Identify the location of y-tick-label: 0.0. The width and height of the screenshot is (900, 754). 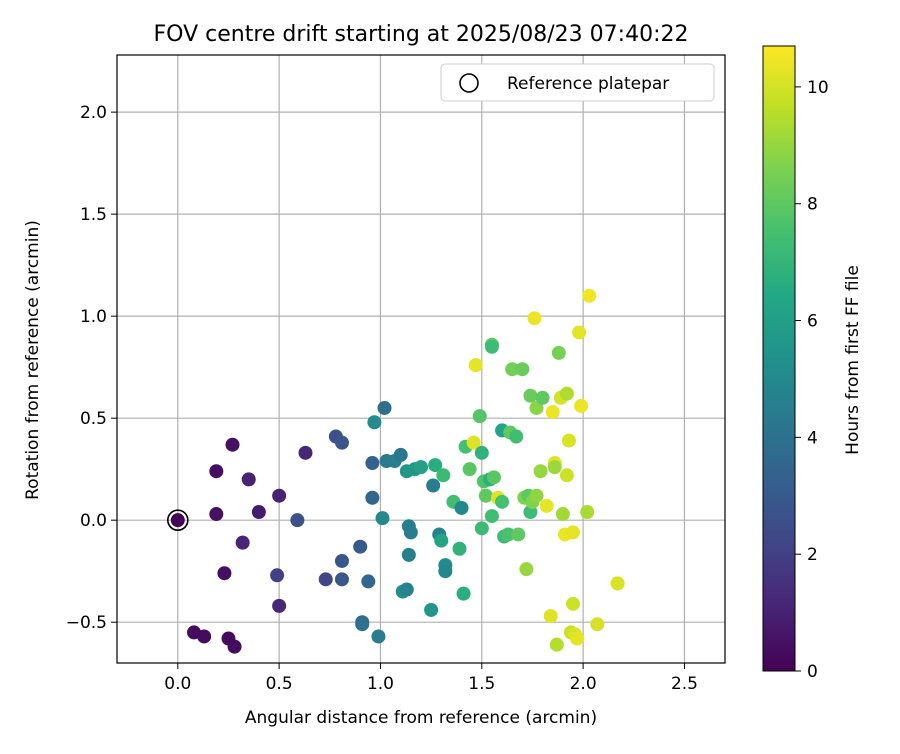
(93, 521).